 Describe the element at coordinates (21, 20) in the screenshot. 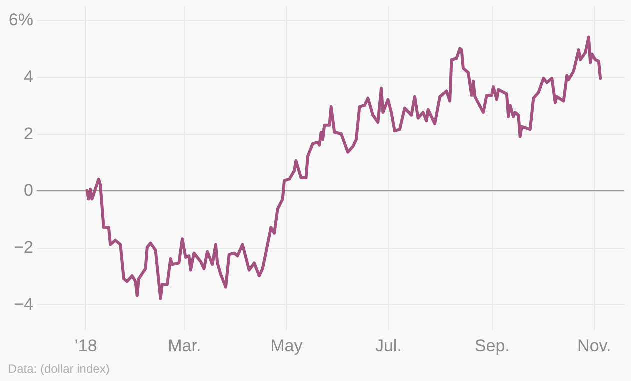

I see `y-tick-label: 6%` at that location.